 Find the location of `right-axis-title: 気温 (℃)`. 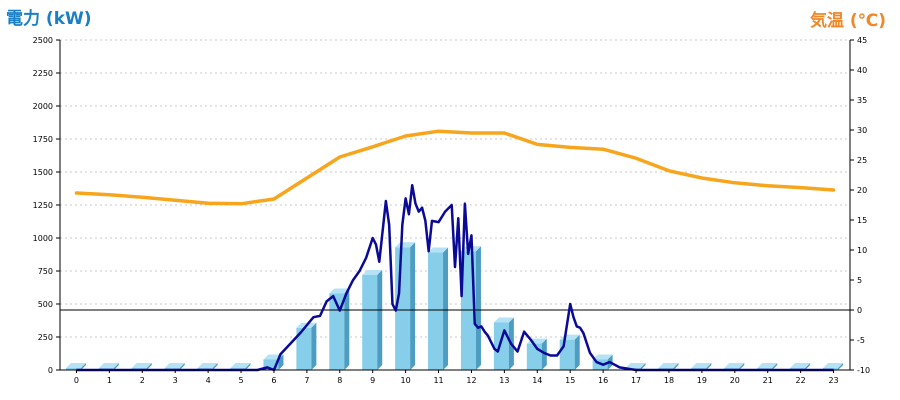

right-axis-title: 気温 (℃) is located at coordinates (847, 21).